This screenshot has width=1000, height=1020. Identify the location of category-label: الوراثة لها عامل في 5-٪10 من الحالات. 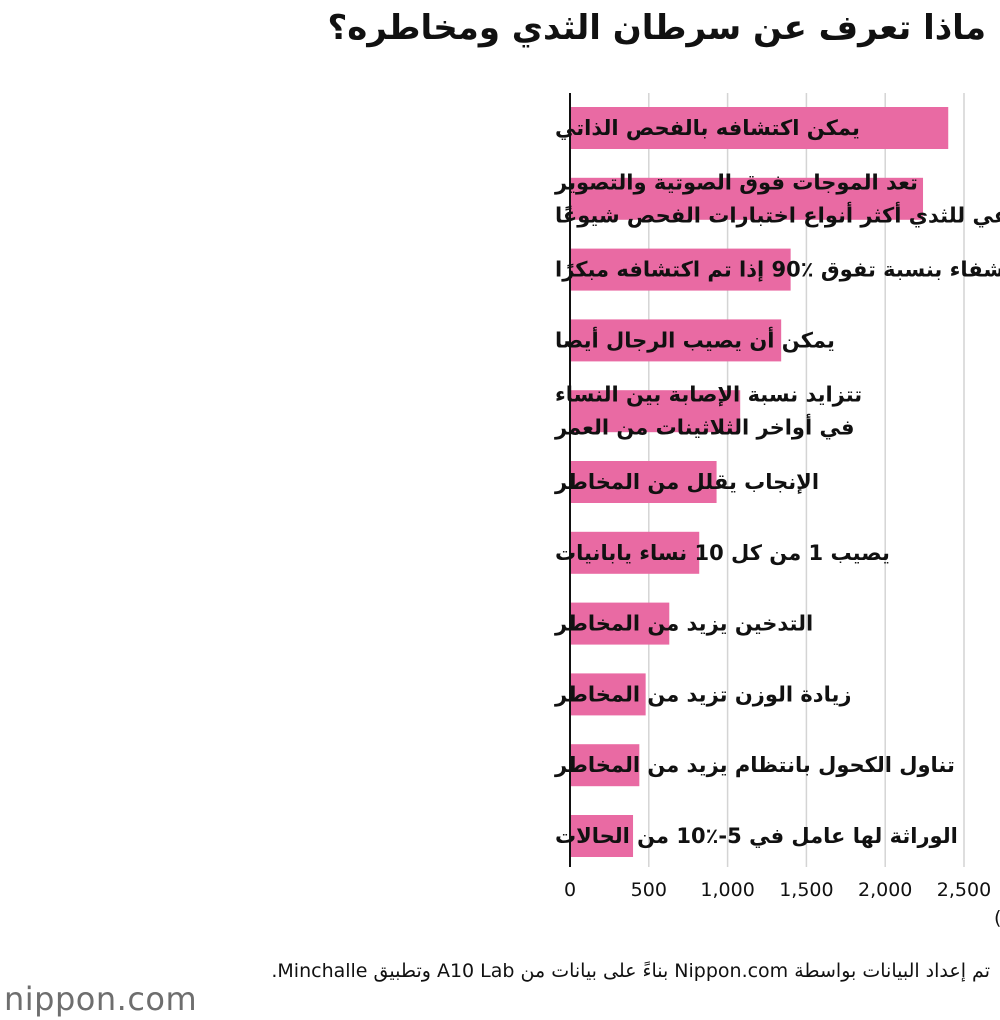
(756, 836).